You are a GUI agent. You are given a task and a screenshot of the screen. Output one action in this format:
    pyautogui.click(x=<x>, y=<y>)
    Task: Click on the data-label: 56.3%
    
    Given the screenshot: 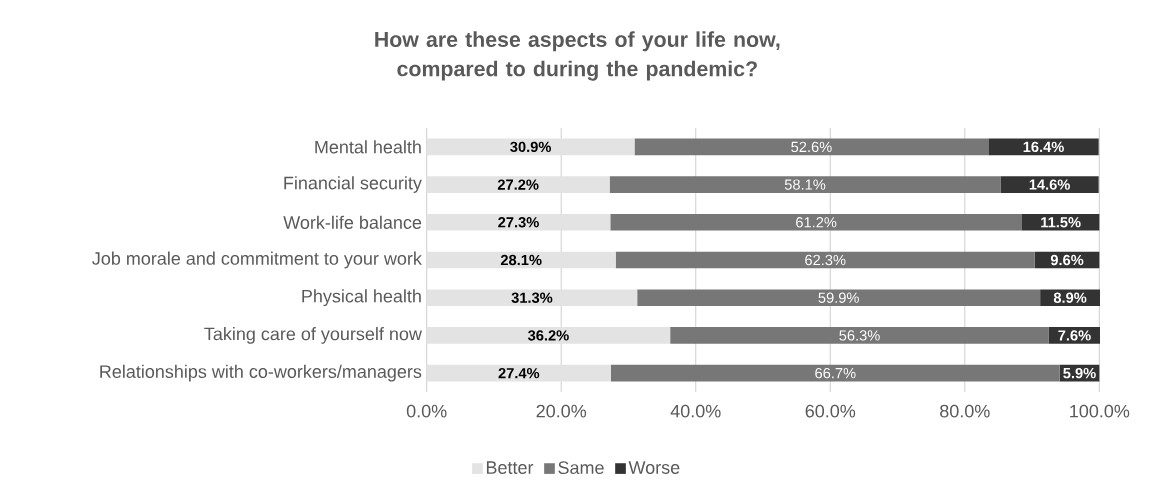 What is the action you would take?
    pyautogui.click(x=859, y=335)
    